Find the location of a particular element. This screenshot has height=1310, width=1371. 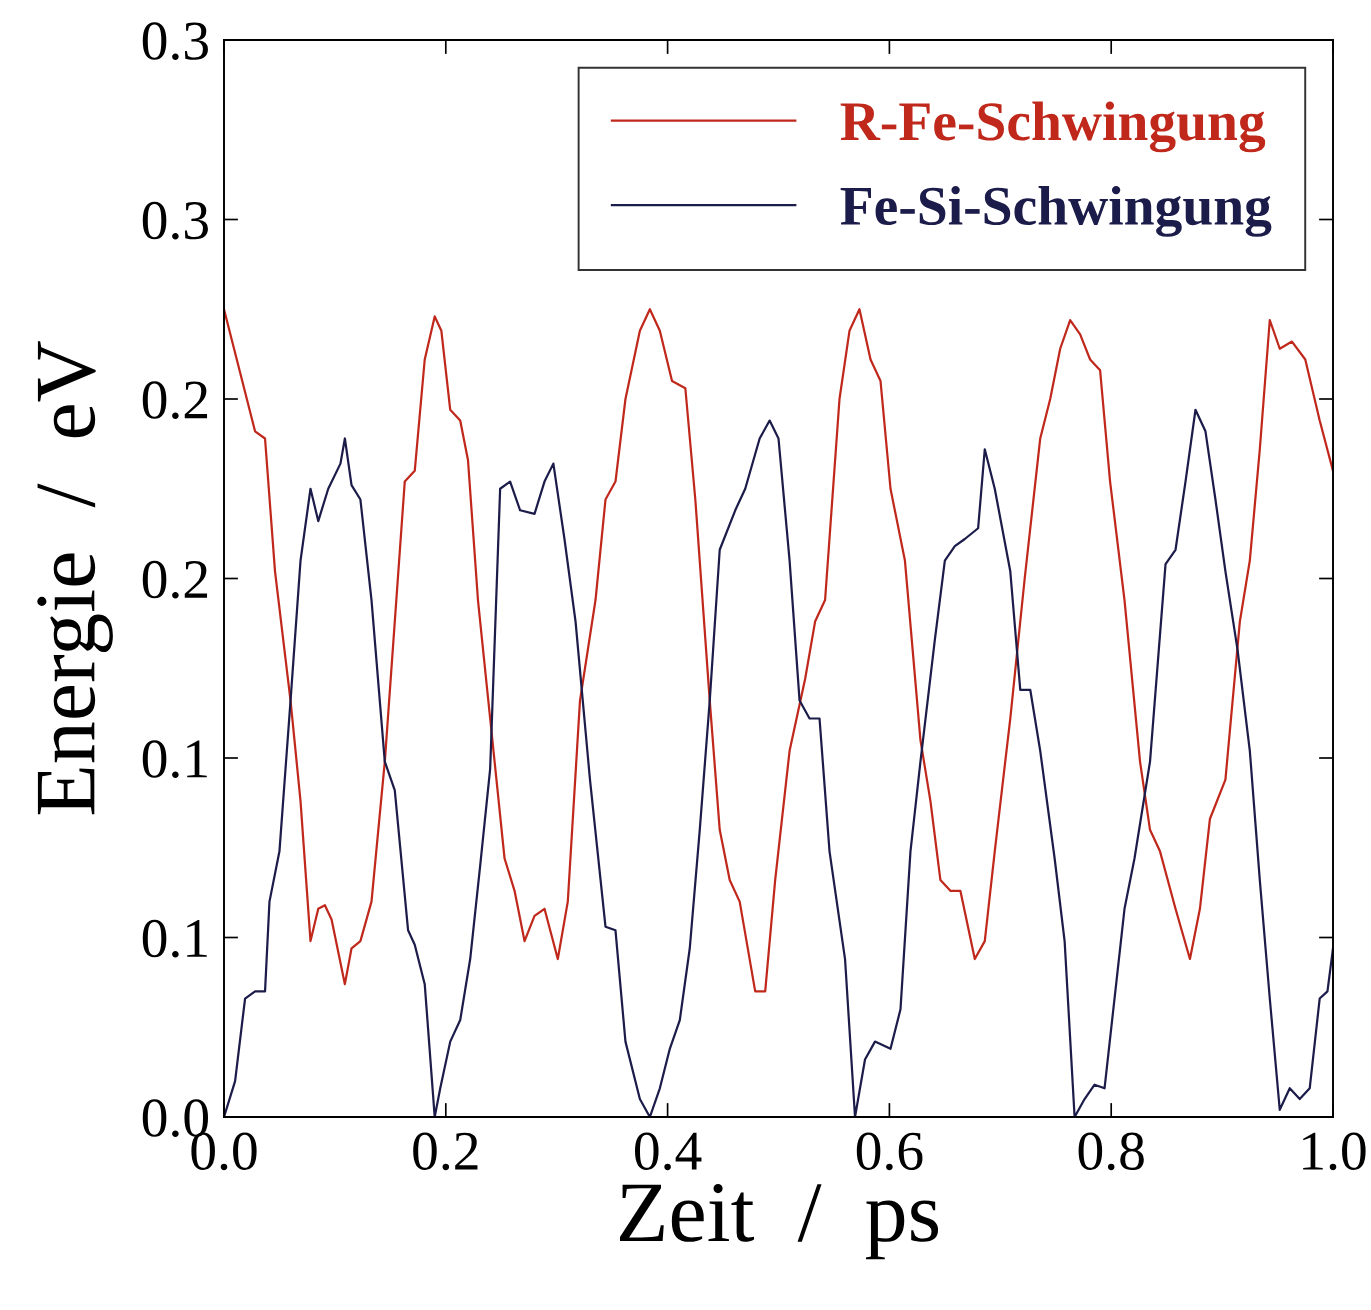

x-tick-label: 0.2 is located at coordinates (445, 1151).